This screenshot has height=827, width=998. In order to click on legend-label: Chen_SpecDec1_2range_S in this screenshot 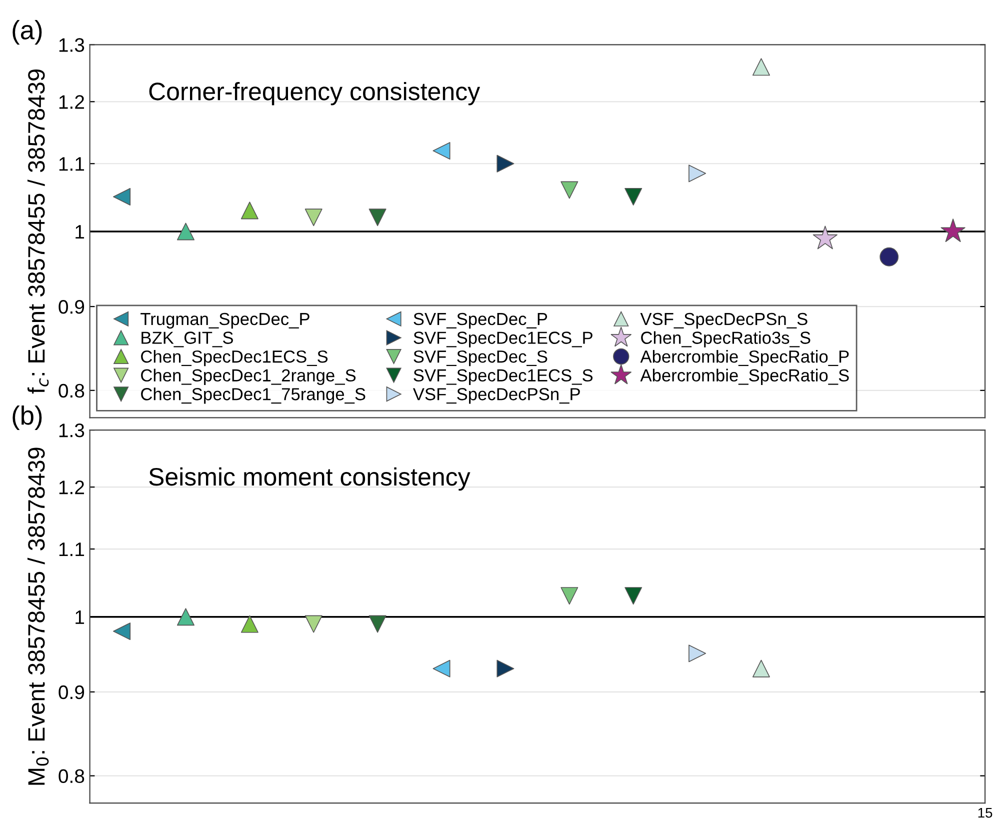, I will do `click(248, 376)`.